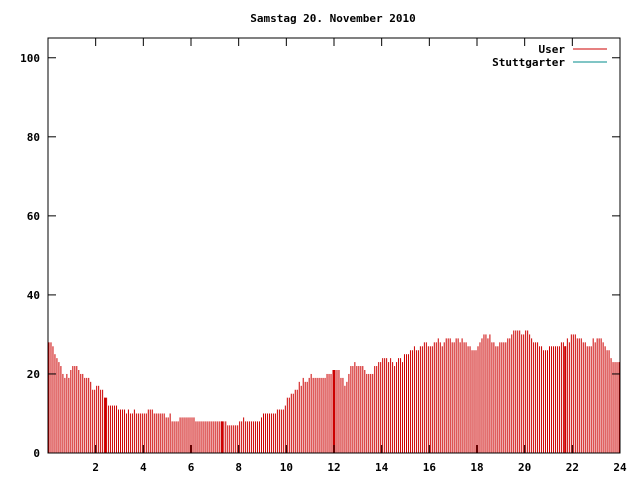 This screenshot has height=480, width=640. What do you see at coordinates (528, 62) in the screenshot?
I see `legend-label: Stuttgarter` at bounding box center [528, 62].